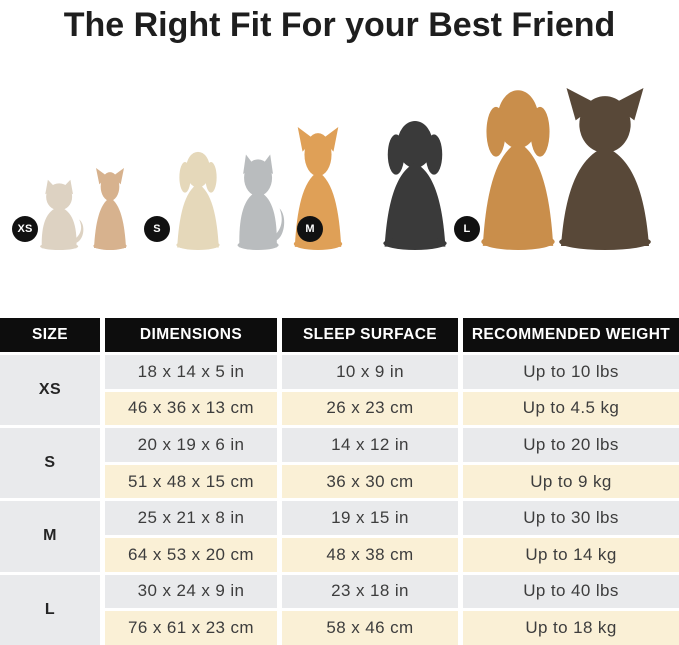  I want to click on dimensions-cell: 25 x 21 x 8 in, so click(191, 518).